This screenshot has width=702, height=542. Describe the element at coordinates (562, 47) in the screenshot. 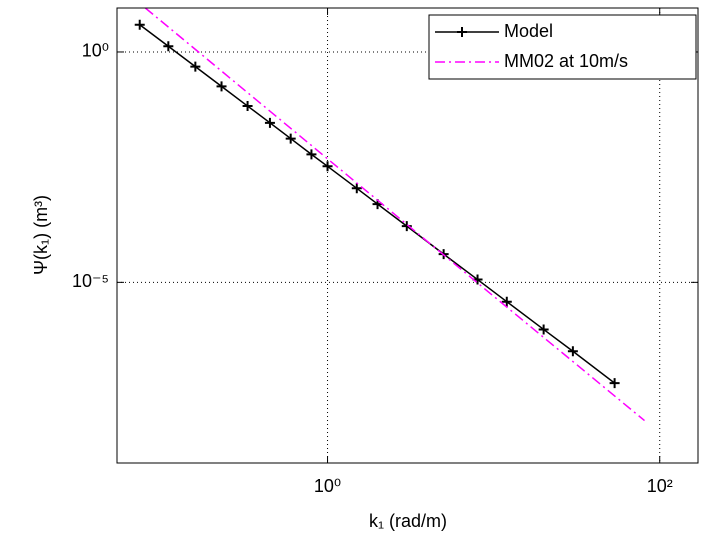

I see `legend-box` at that location.